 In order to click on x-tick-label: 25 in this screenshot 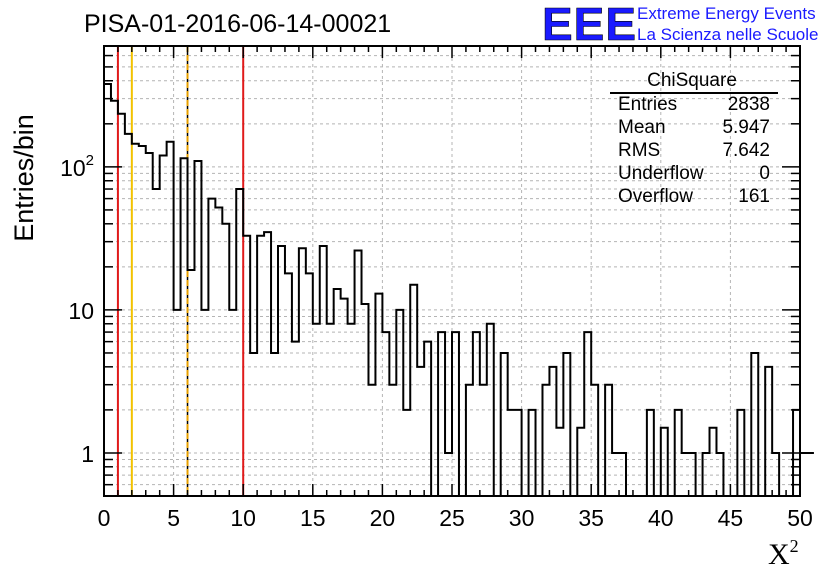, I will do `click(452, 518)`.